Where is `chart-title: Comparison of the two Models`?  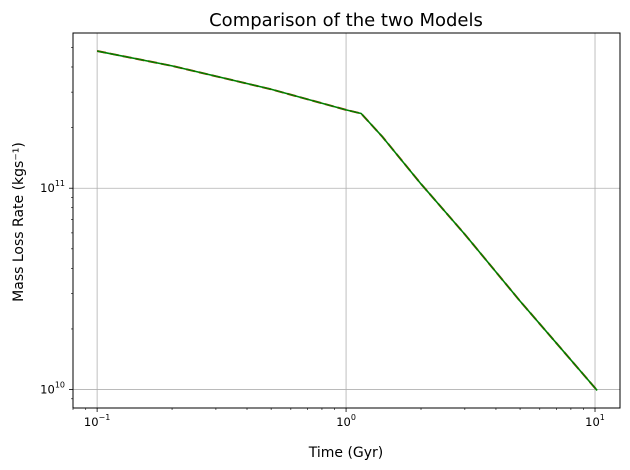
chart-title: Comparison of the two Models is located at coordinates (346, 20).